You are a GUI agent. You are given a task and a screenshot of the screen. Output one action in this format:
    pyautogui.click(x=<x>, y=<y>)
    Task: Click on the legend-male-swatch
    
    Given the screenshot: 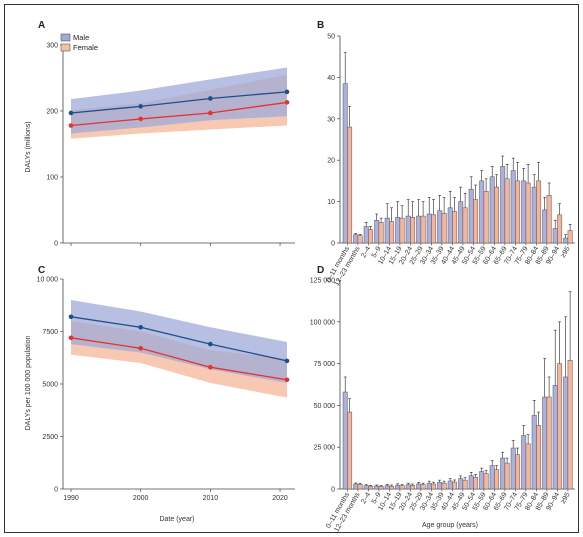 What is the action you would take?
    pyautogui.click(x=65, y=37)
    